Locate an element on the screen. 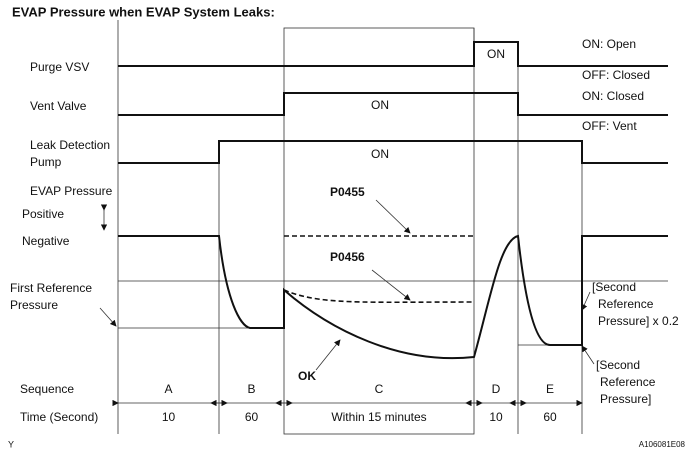  row-label: Leak Detection is located at coordinates (70, 145).